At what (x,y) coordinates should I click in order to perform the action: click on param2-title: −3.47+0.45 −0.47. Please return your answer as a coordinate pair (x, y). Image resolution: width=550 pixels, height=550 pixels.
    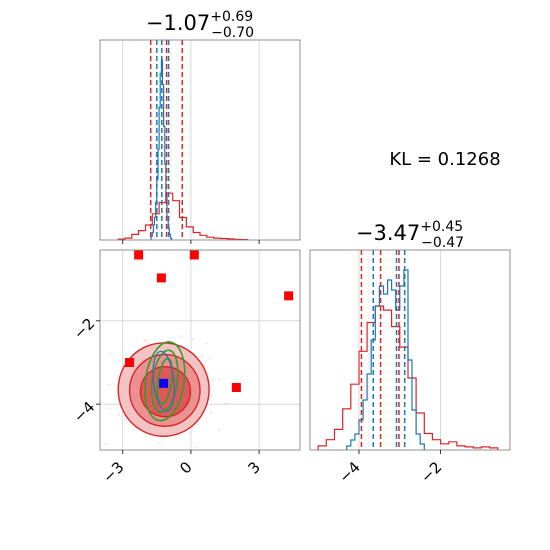
    Looking at the image, I should click on (410, 235).